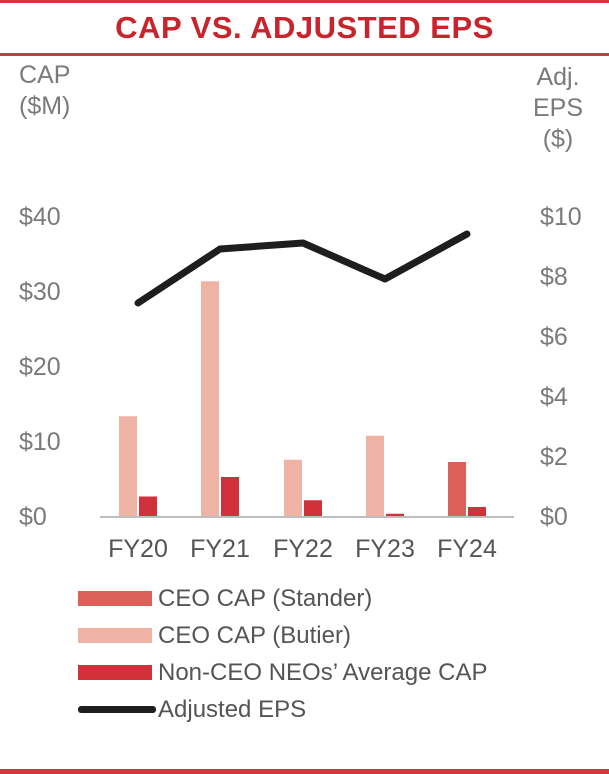 This screenshot has height=774, width=609. I want to click on right-axis-title: Adj. EPS ($), so click(557, 108).